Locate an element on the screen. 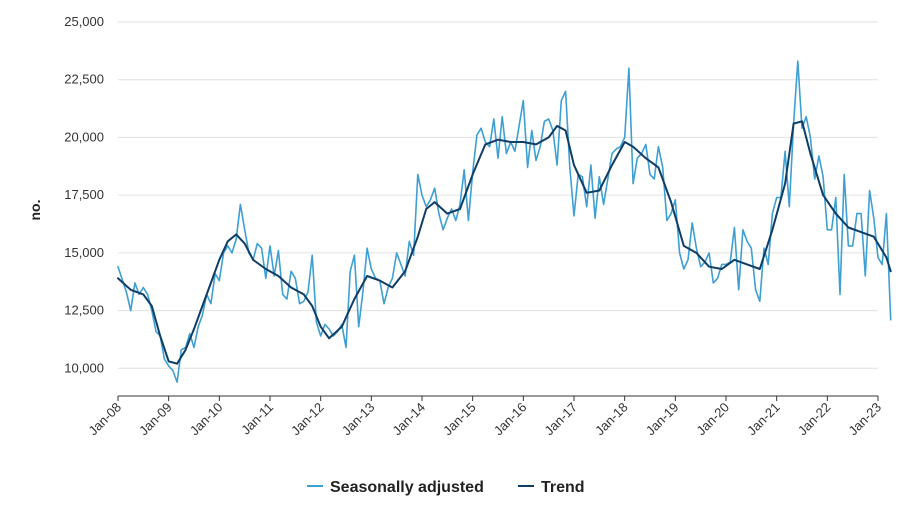  x-tick-label: Jan-09 is located at coordinates (155, 419).